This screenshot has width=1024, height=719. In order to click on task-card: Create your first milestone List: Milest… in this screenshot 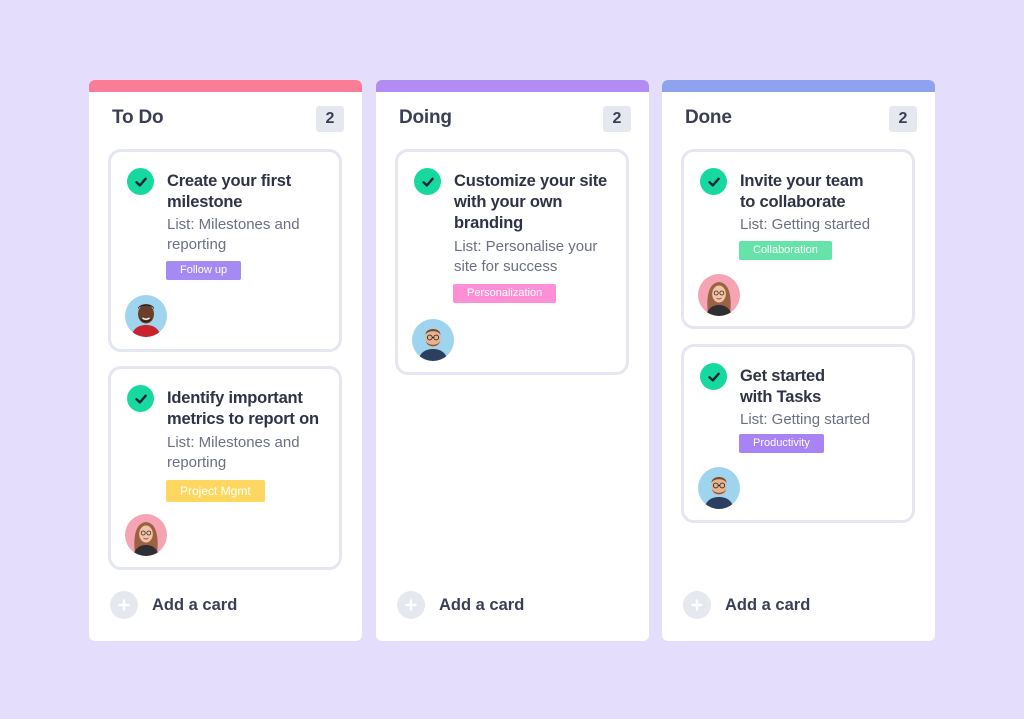, I will do `click(225, 250)`.